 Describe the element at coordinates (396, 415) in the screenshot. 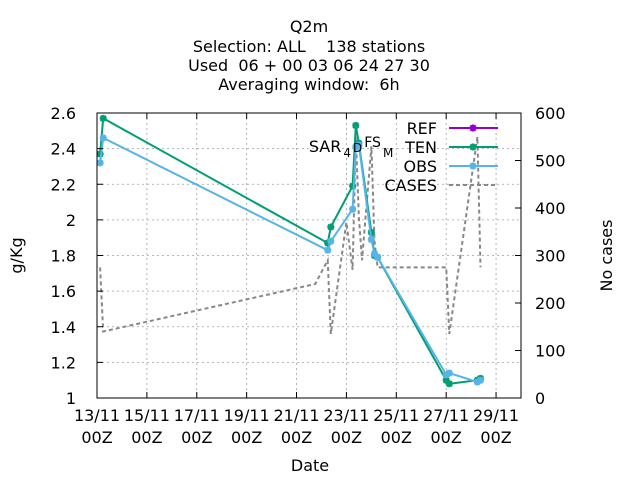

I see `x-tick-label: 25/11` at that location.